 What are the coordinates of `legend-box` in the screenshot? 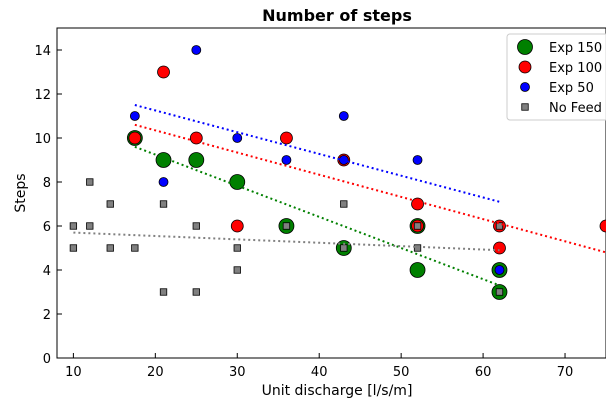 It's located at (556, 77).